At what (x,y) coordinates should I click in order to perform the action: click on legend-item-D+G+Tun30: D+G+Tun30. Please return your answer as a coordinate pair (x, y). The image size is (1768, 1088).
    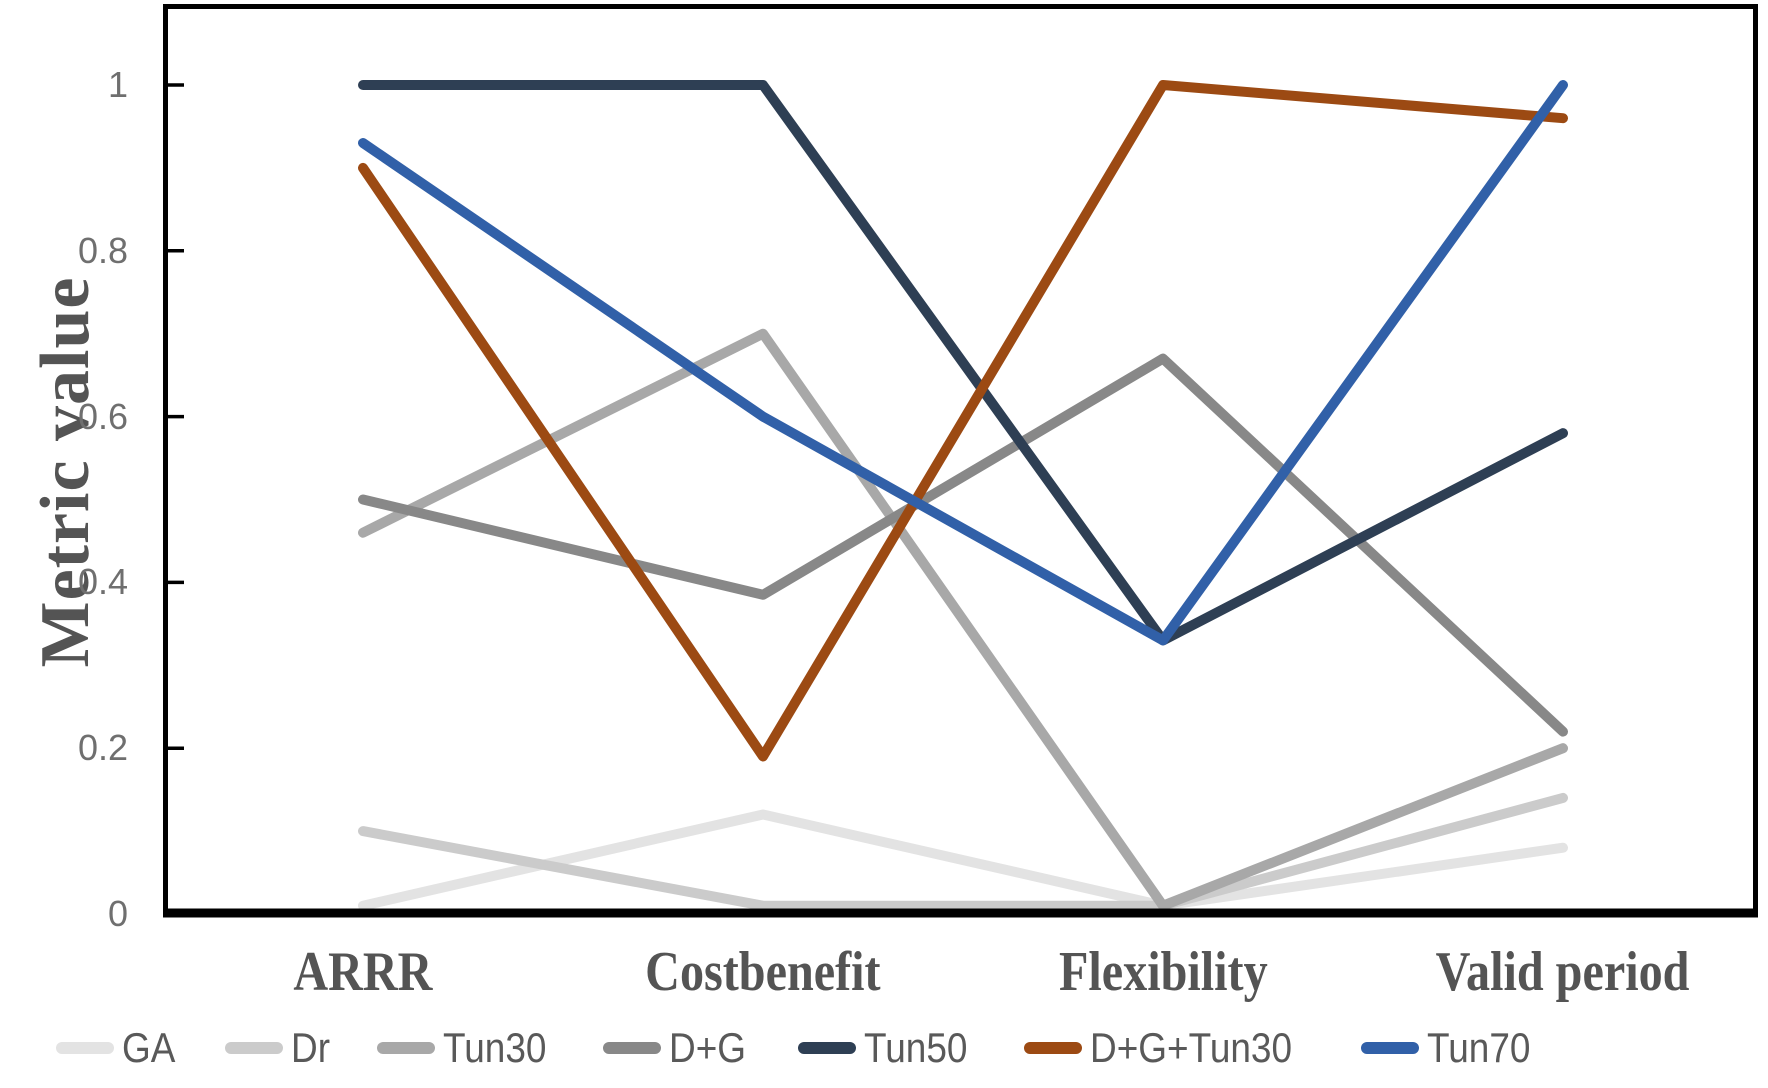
    Looking at the image, I should click on (1171, 1048).